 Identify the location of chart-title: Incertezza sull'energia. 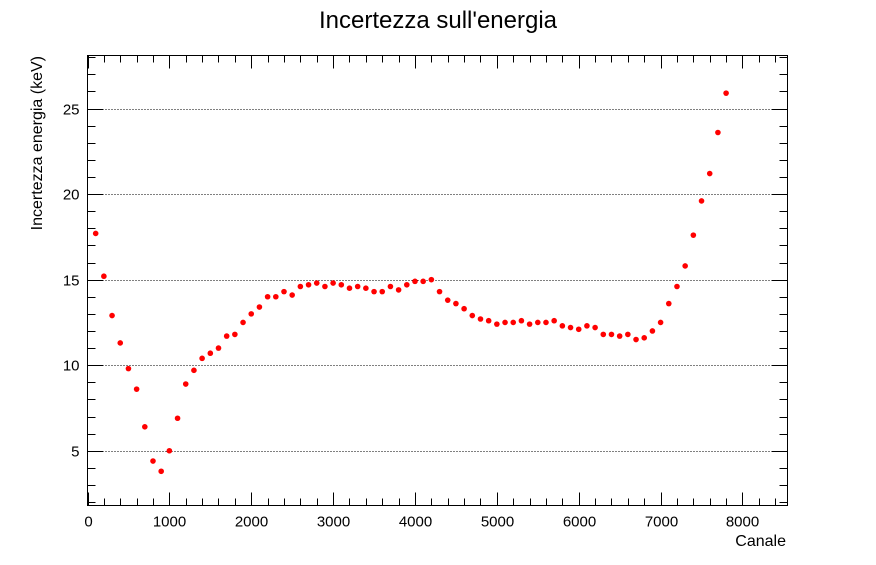
(438, 20).